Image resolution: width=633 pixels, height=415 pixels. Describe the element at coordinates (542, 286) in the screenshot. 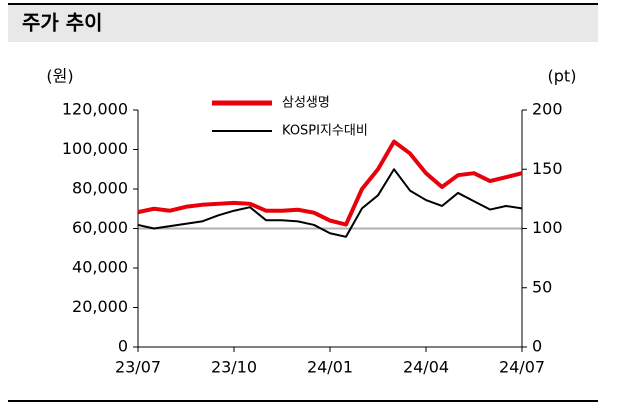

I see `y2-tick-label: 50` at that location.